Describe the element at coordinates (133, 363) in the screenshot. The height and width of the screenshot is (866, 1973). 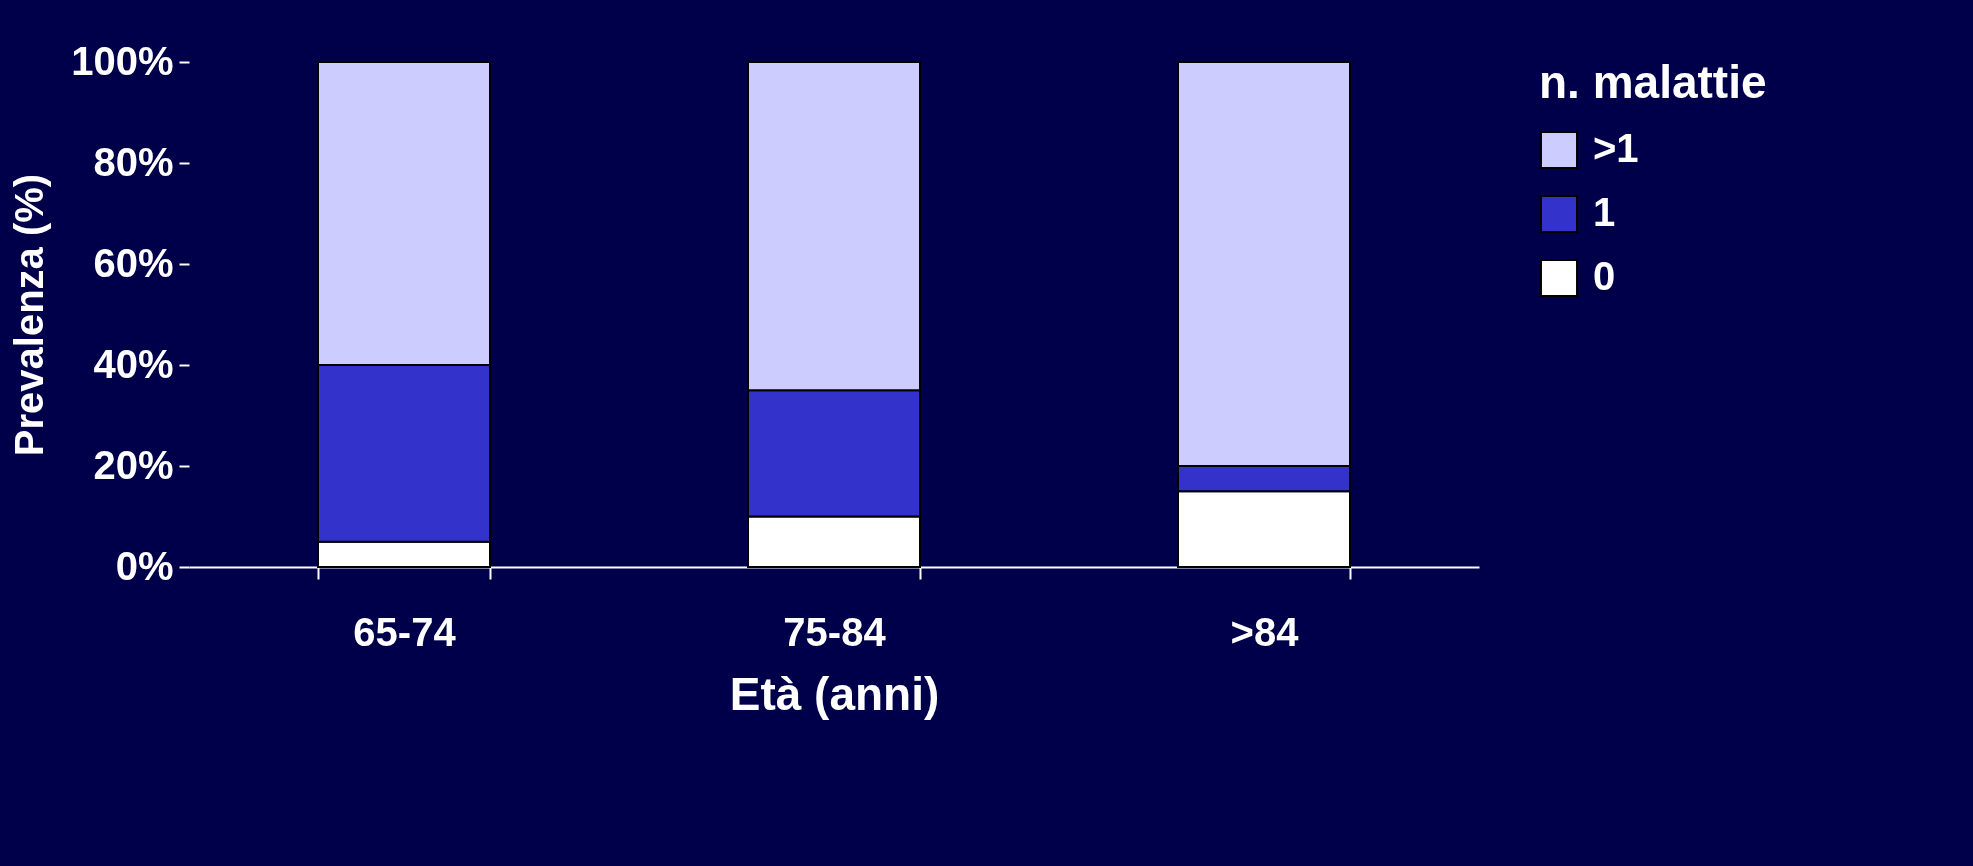
I see `y-tick-label: 40%` at that location.